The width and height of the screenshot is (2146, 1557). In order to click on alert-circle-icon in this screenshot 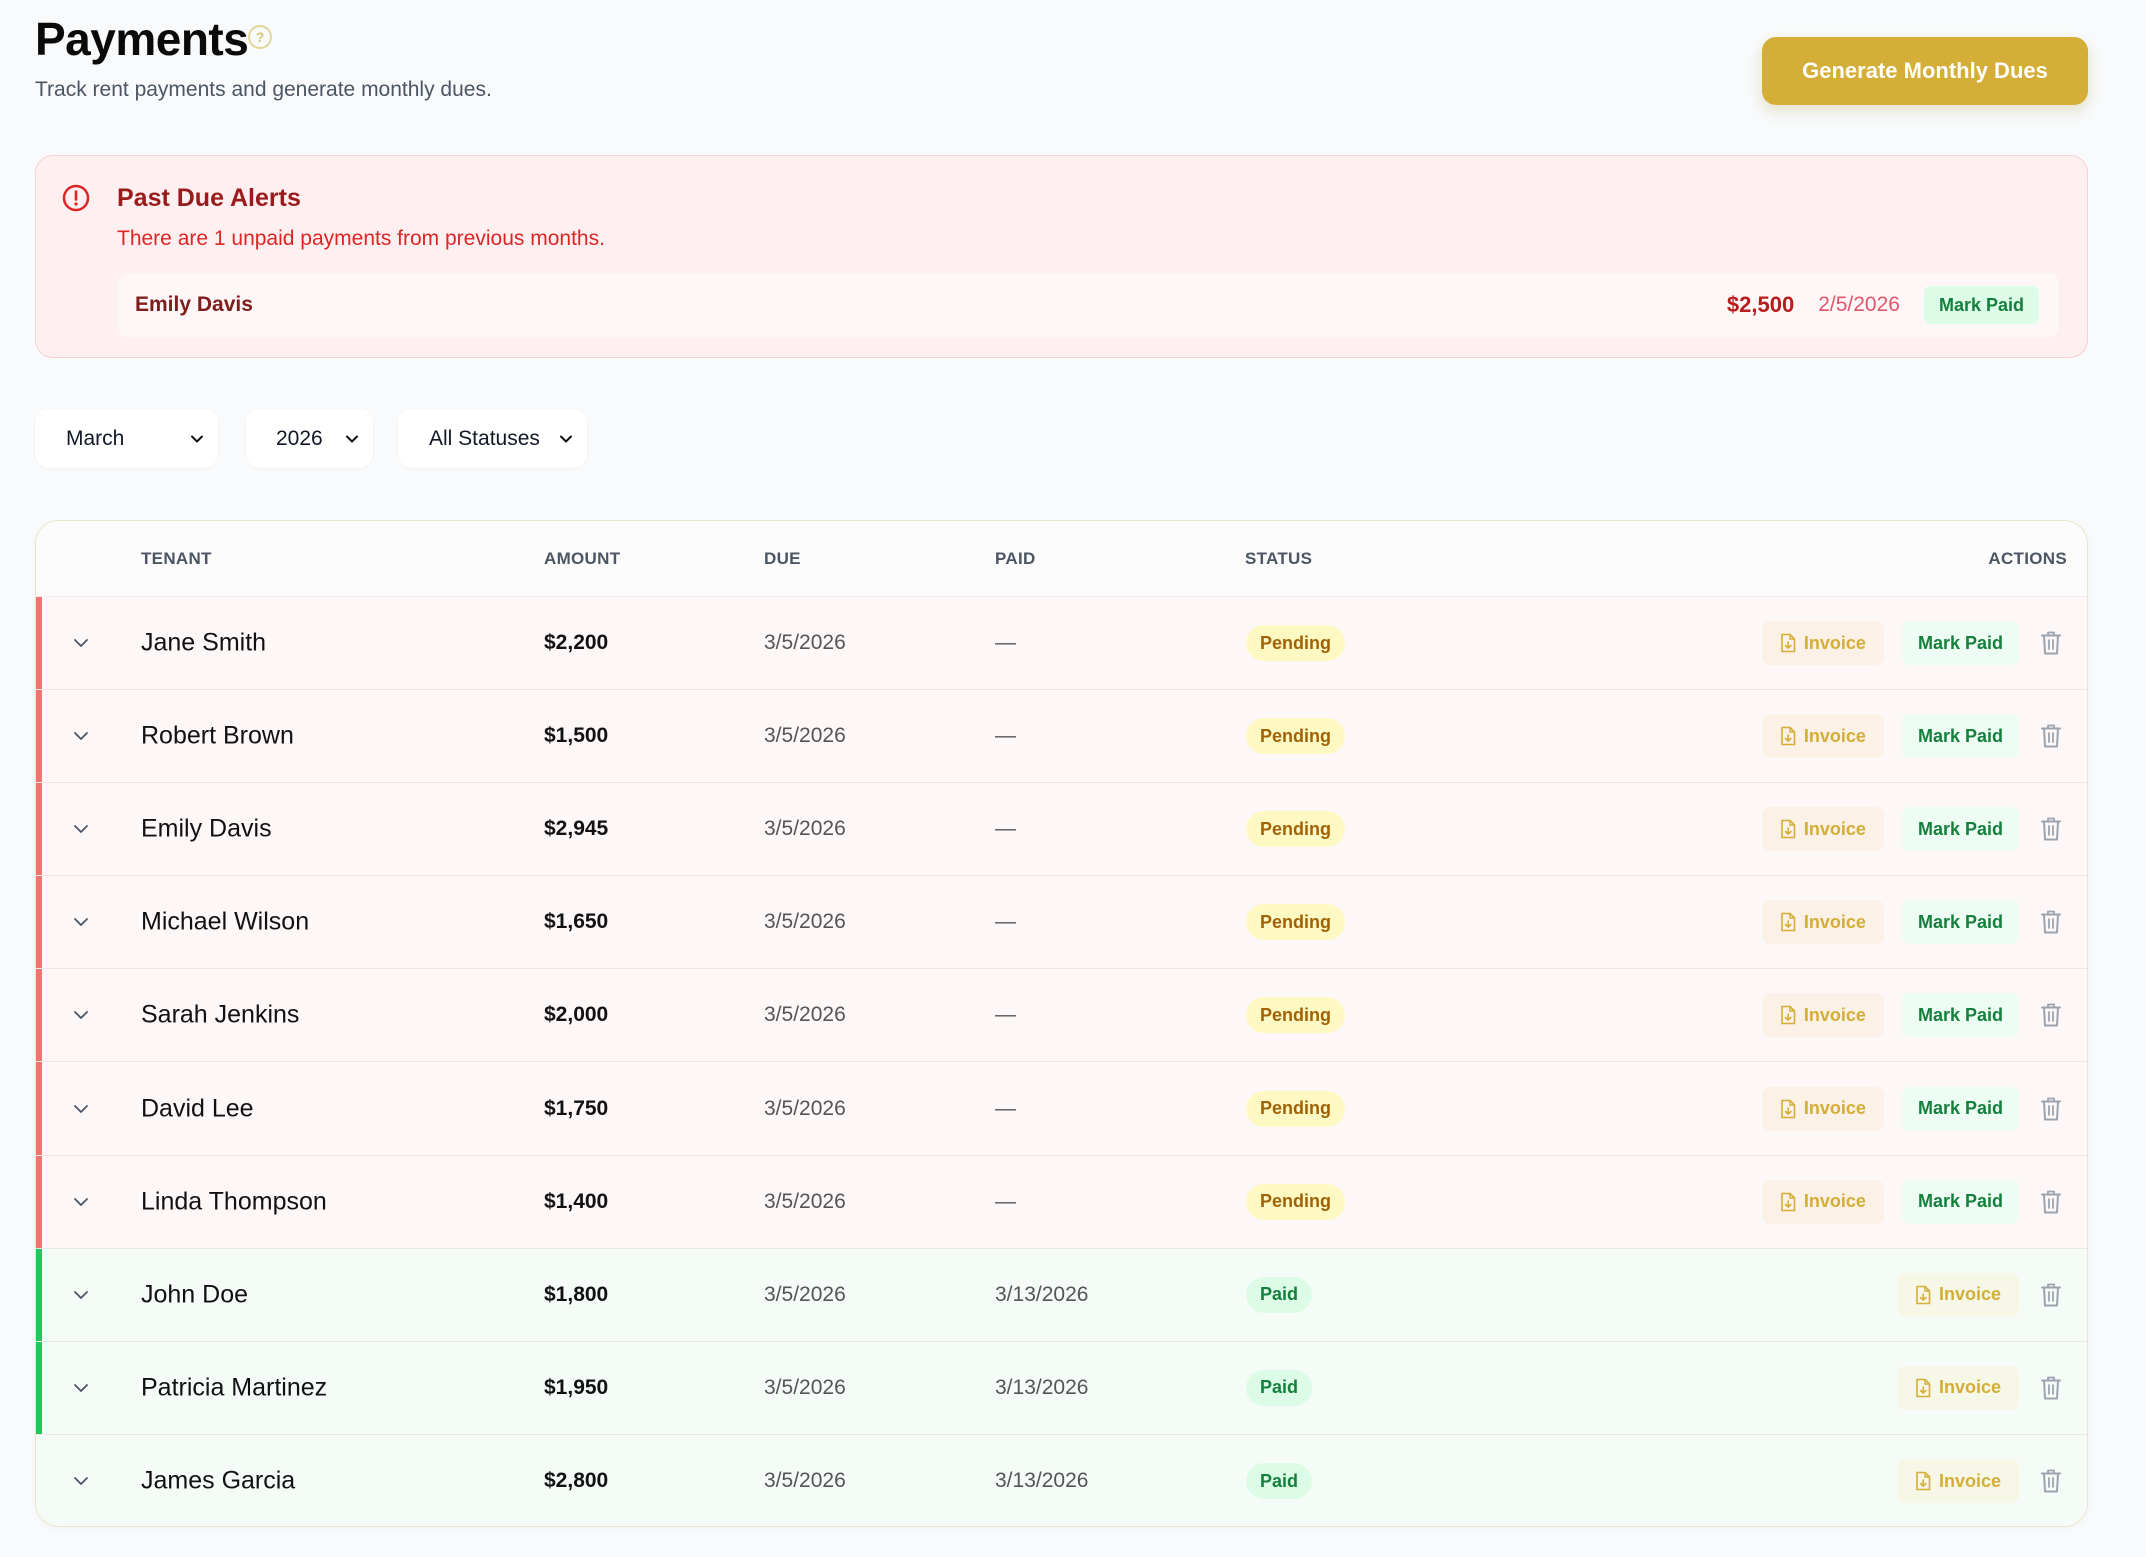, I will do `click(76, 198)`.